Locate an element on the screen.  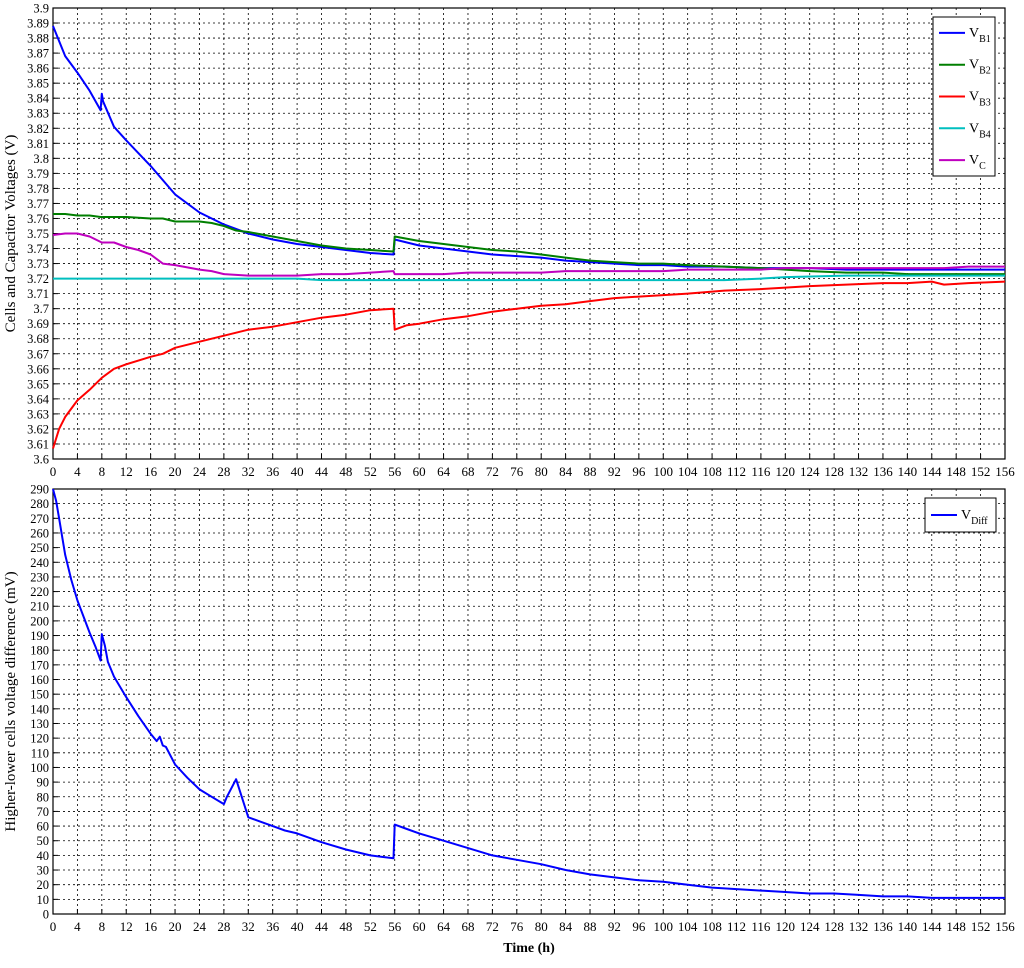
y-tick-label: 240 is located at coordinates (39, 563).